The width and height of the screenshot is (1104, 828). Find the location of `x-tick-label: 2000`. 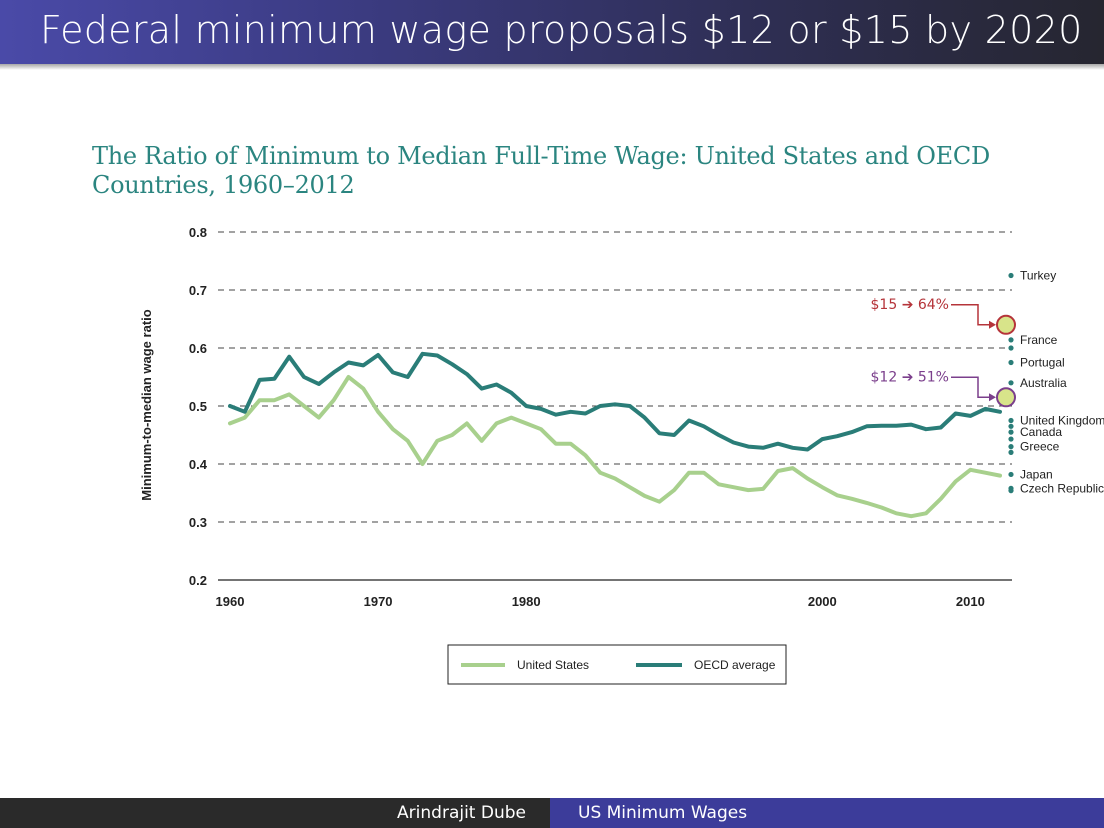

x-tick-label: 2000 is located at coordinates (822, 601).